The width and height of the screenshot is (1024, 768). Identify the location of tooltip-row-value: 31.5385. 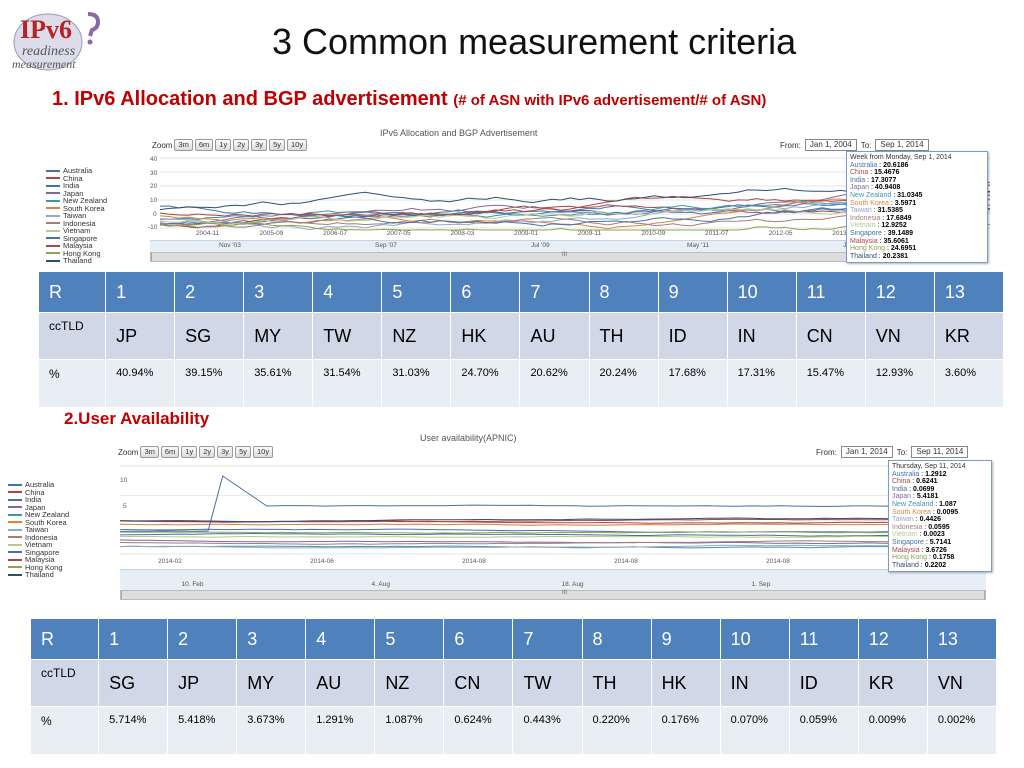
(890, 211).